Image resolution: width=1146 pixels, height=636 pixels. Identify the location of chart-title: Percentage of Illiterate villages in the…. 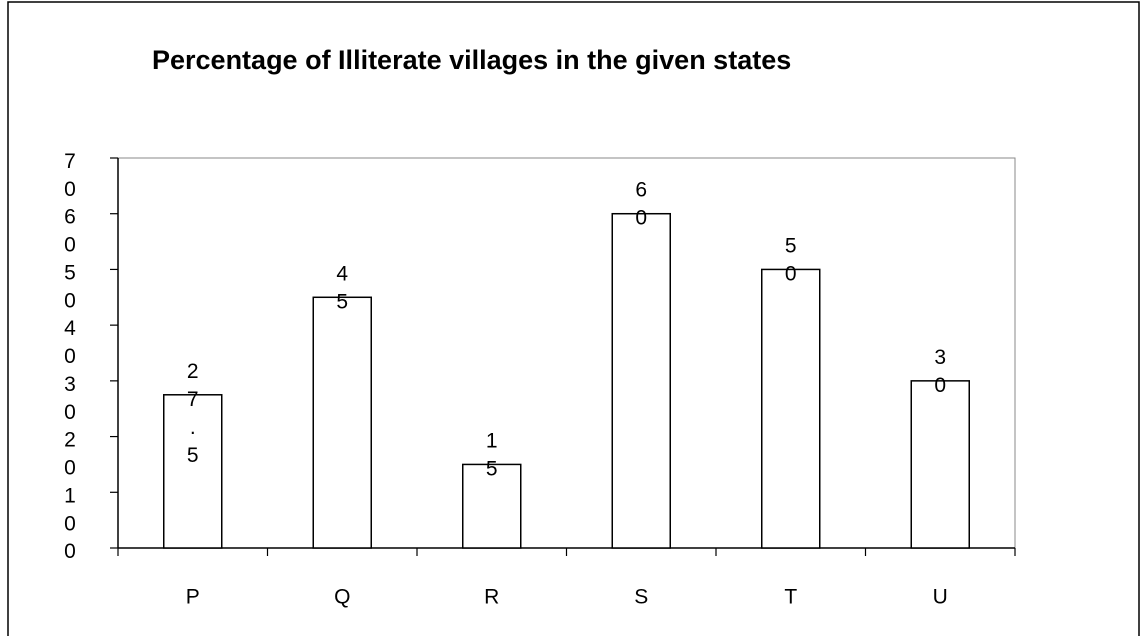
(472, 60).